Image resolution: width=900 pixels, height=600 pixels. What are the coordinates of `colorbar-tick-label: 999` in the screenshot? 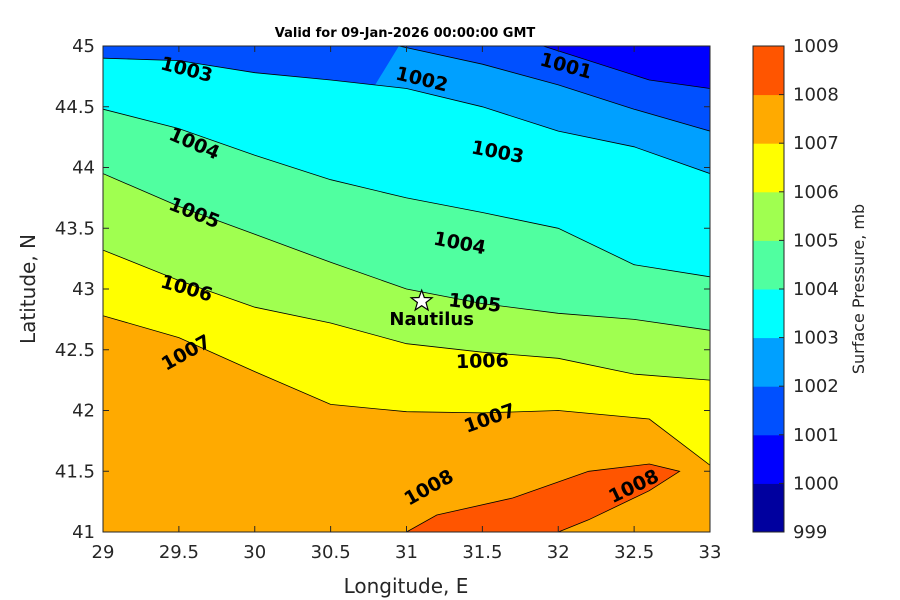 It's located at (810, 532).